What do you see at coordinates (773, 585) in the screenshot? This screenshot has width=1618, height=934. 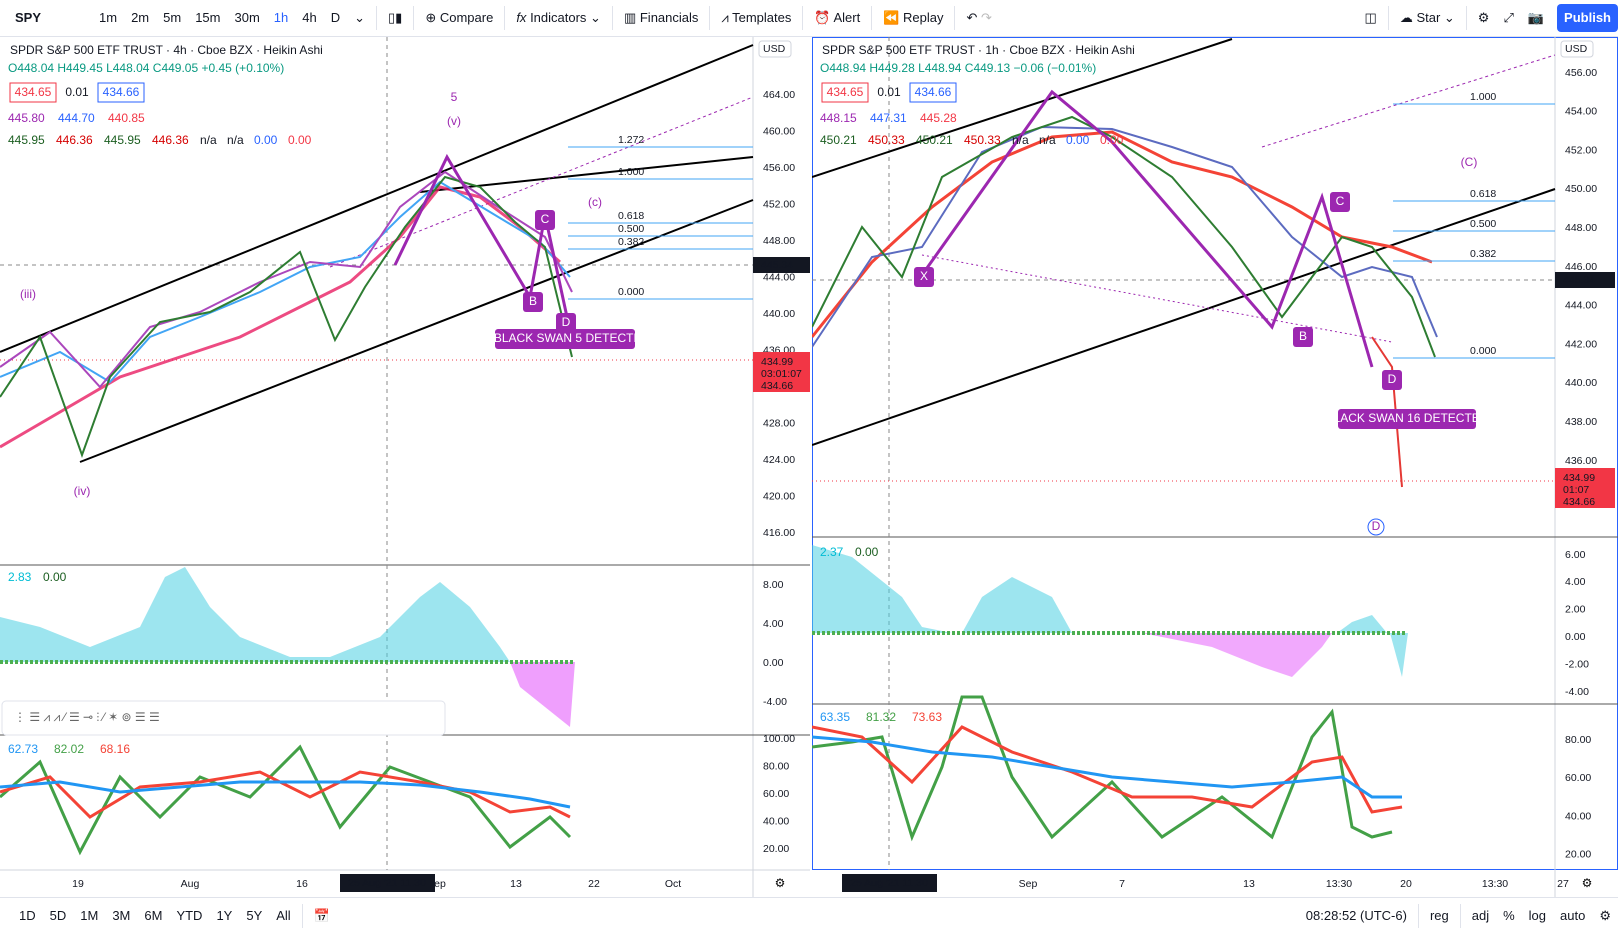 I see `oscillator-axis-label: 8.00` at bounding box center [773, 585].